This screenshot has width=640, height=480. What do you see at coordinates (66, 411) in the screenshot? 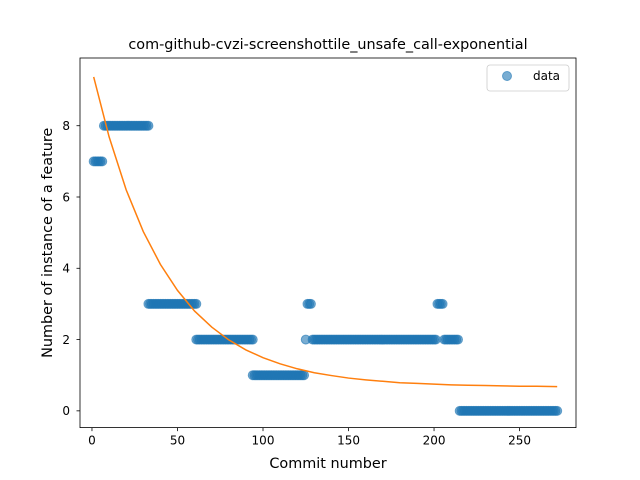
I see `y-tick-label: 0` at bounding box center [66, 411].